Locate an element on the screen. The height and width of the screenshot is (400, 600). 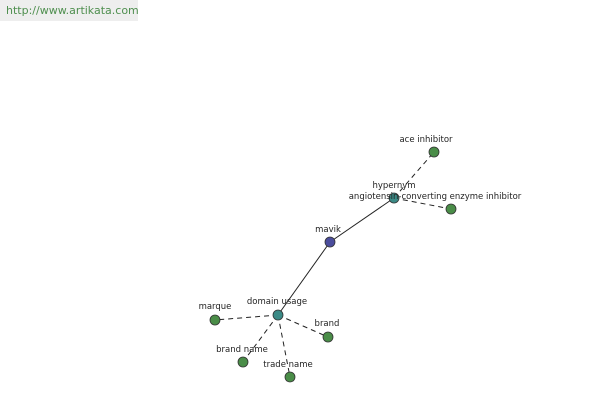
node-label: angiotensin-converting enzyme inhibitor is located at coordinates (435, 197).